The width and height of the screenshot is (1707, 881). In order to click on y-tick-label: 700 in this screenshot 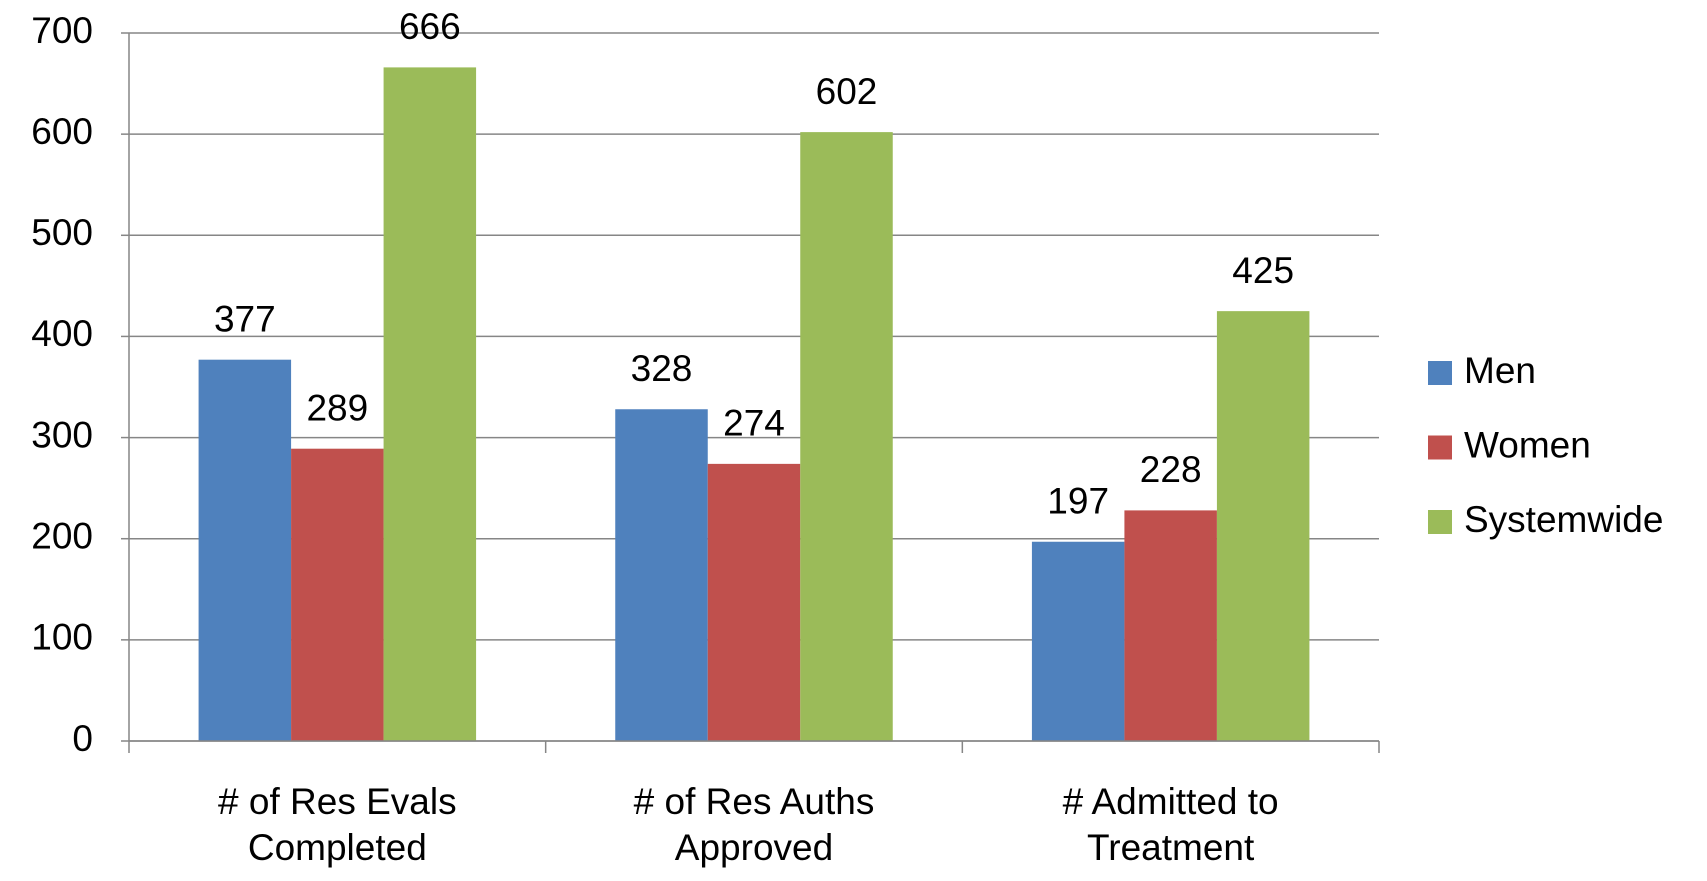, I will do `click(62, 30)`.